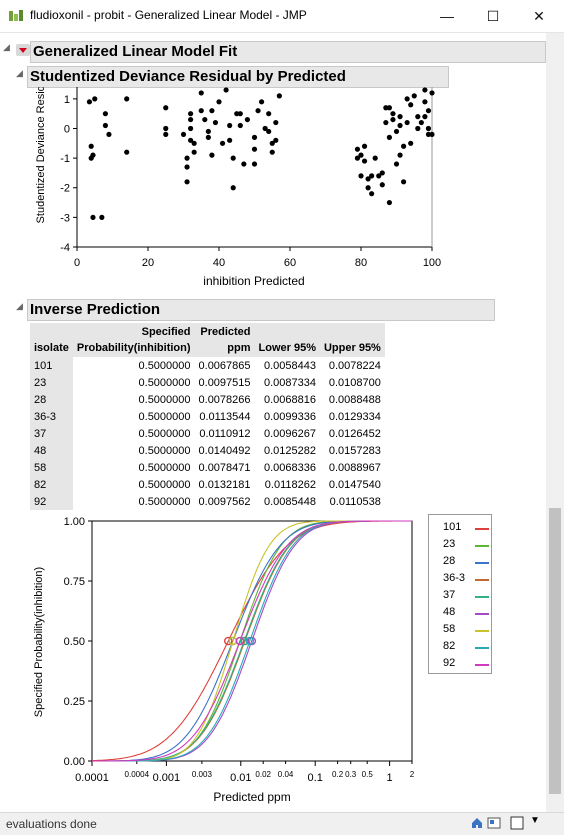  What do you see at coordinates (288, 52) in the screenshot?
I see `fit-outline-header: Generalized Linear Model Fit` at bounding box center [288, 52].